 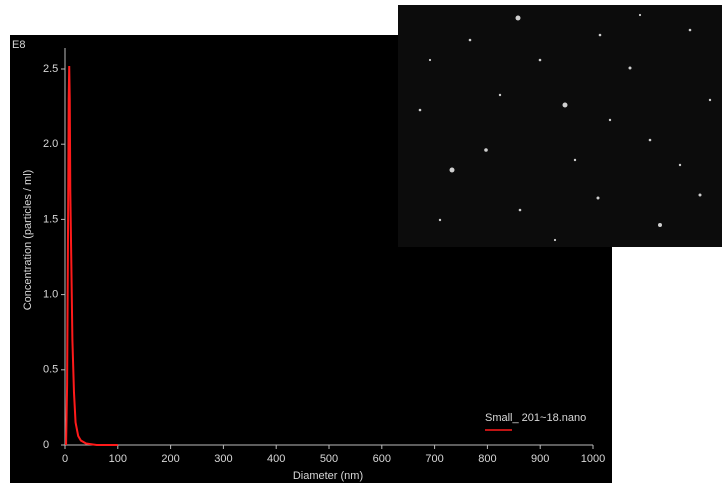 What do you see at coordinates (50, 144) in the screenshot?
I see `y-tick-label: 2.0` at bounding box center [50, 144].